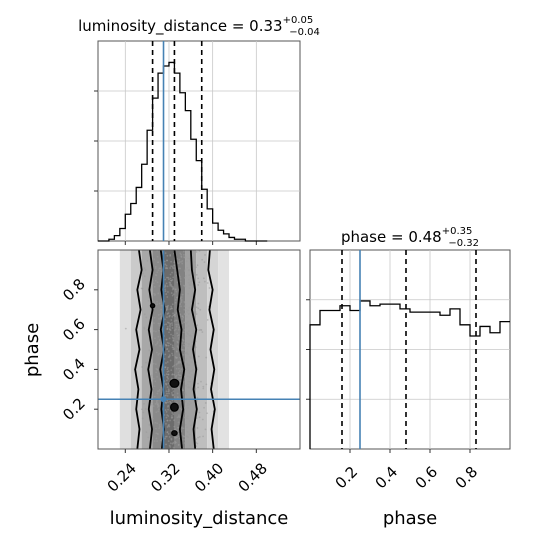  I want to click on title-main: luminosity_distance = 0.33, so click(180, 26).